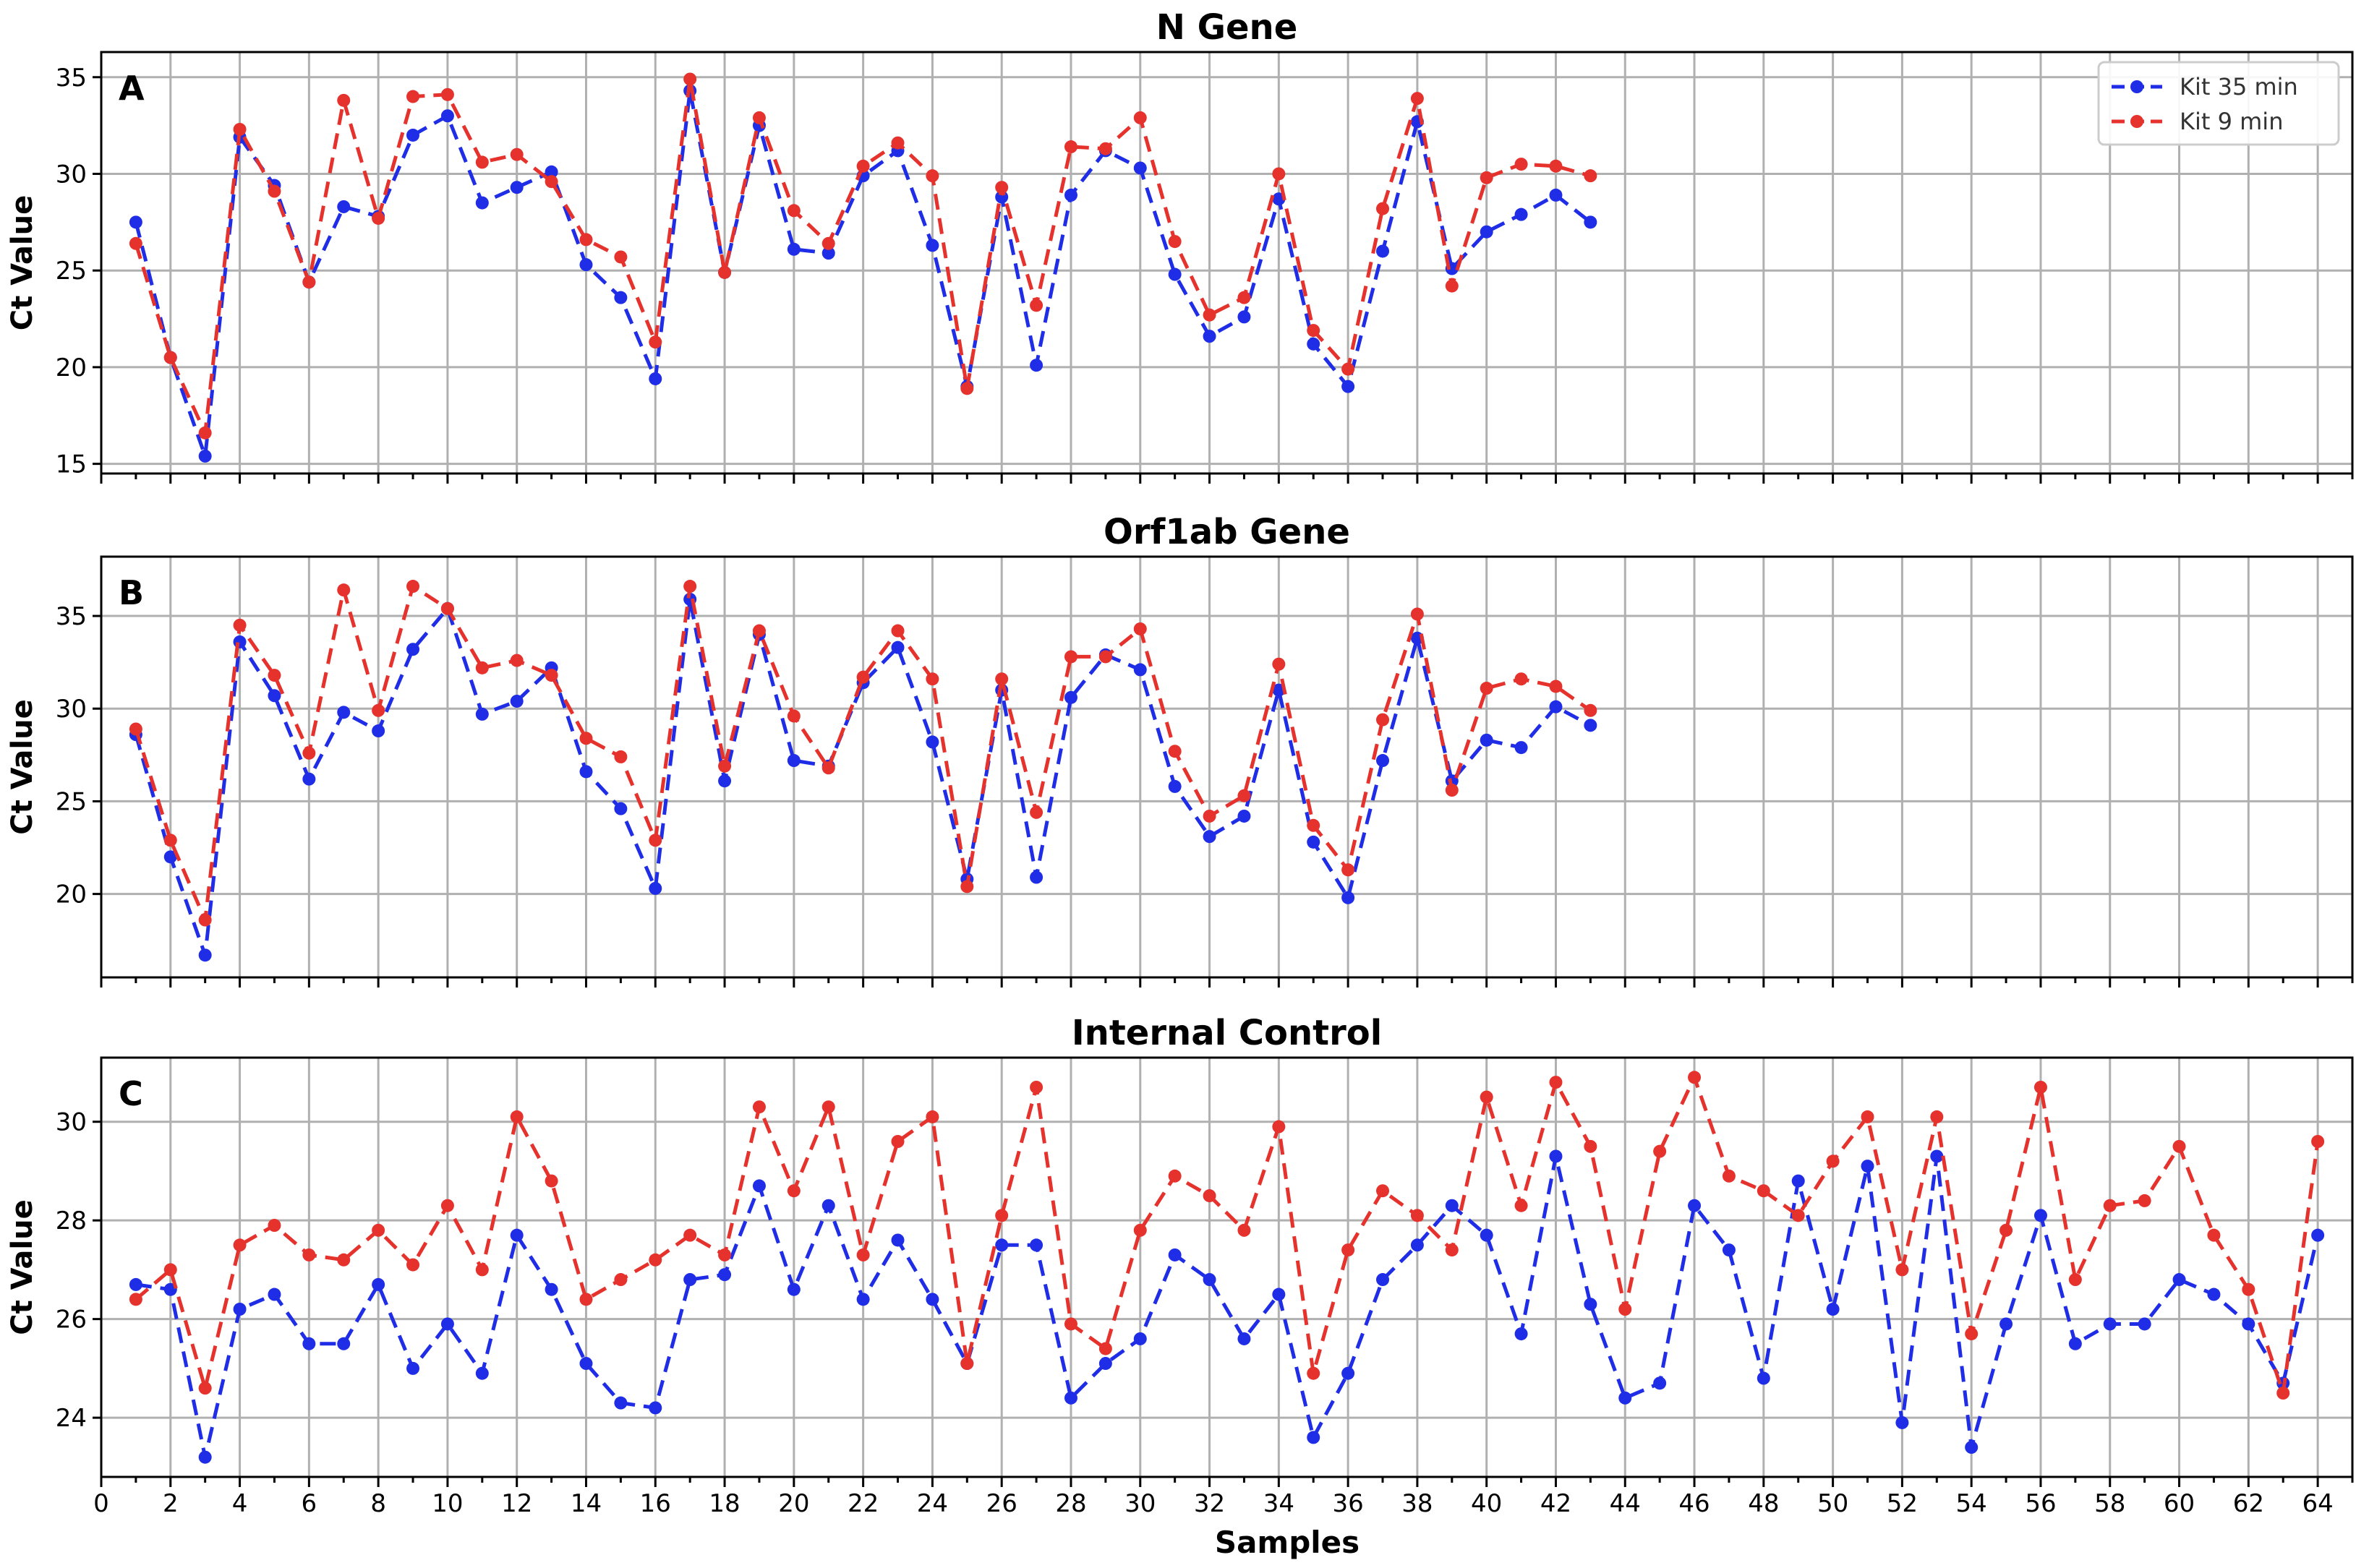 This screenshot has height=1568, width=2356. I want to click on x-tick-label: 14, so click(586, 1503).